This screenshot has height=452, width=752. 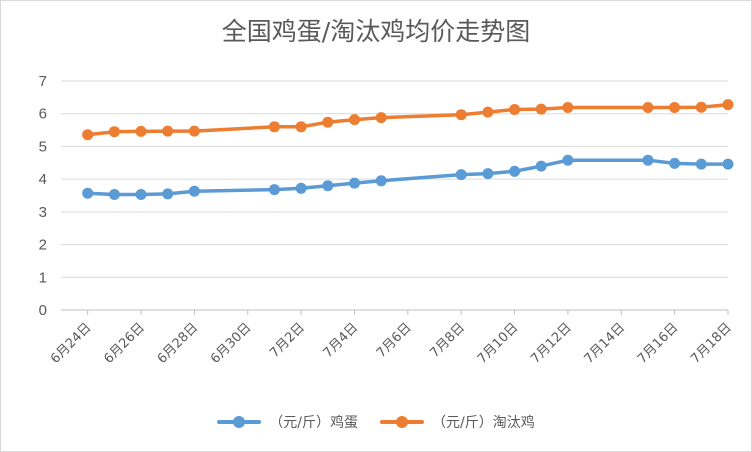 What do you see at coordinates (43, 81) in the screenshot?
I see `y-tick-label: 7` at bounding box center [43, 81].